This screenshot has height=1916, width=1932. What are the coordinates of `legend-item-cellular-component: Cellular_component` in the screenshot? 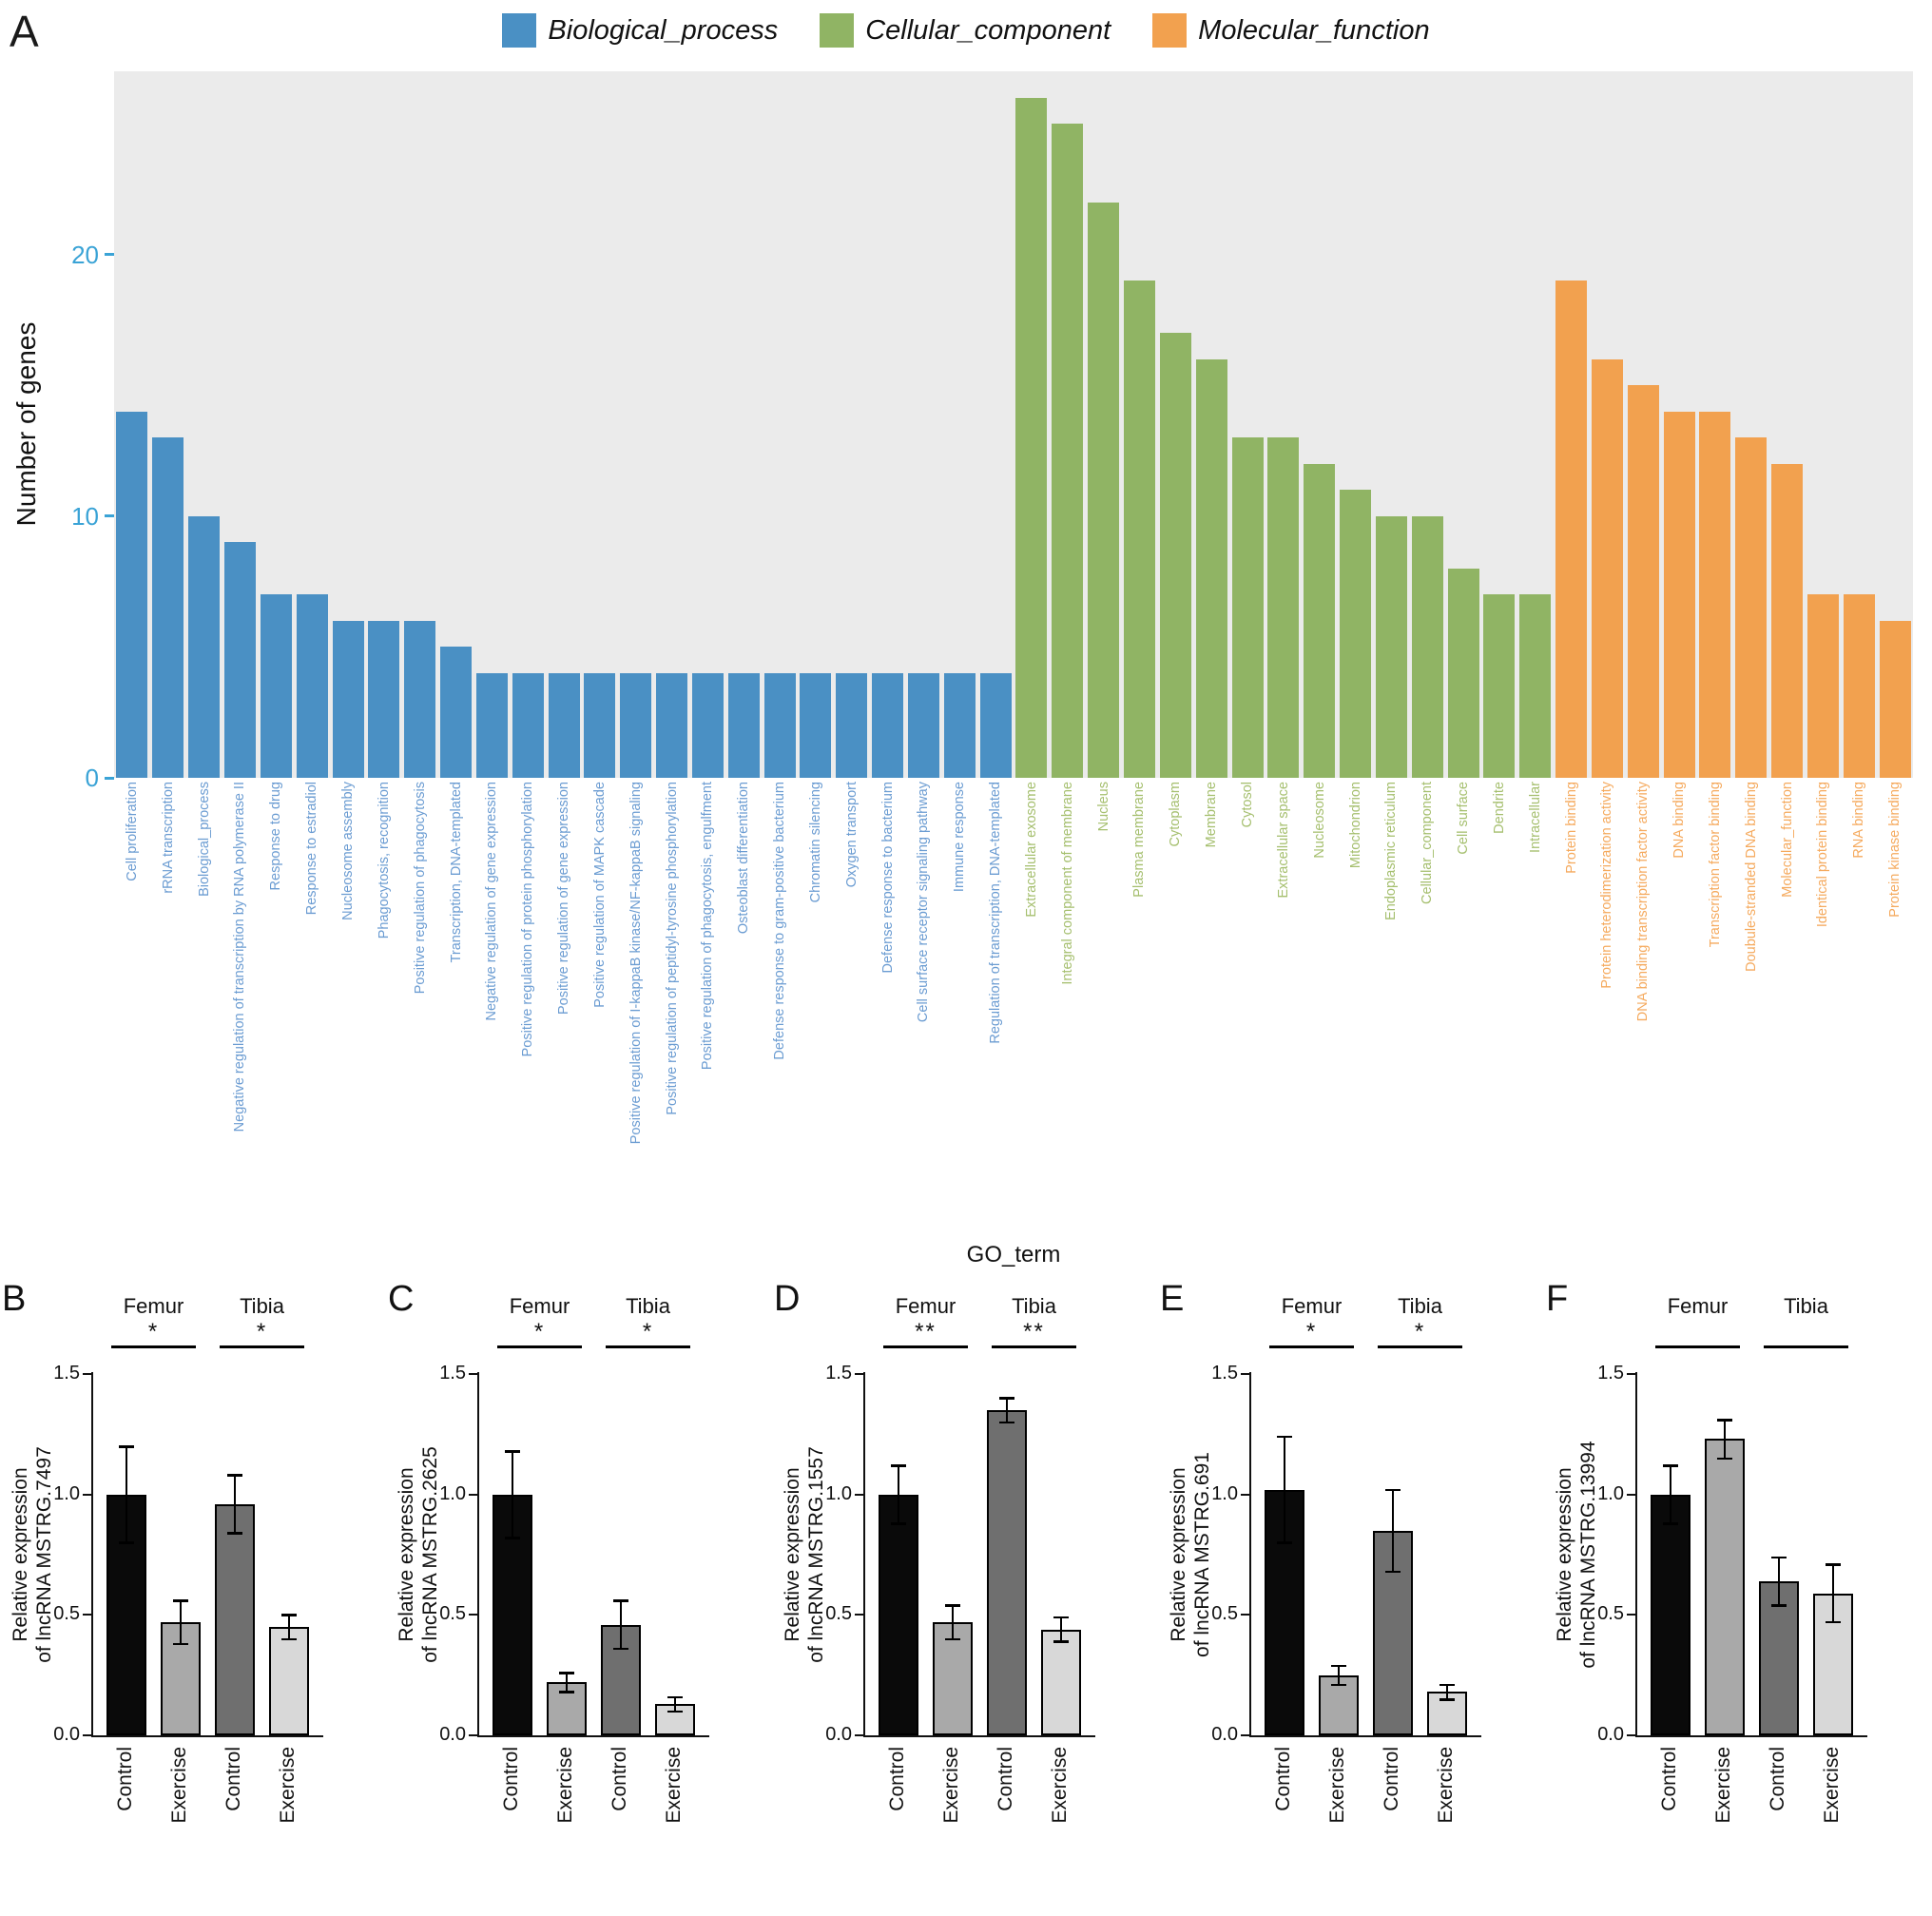 It's located at (965, 31).